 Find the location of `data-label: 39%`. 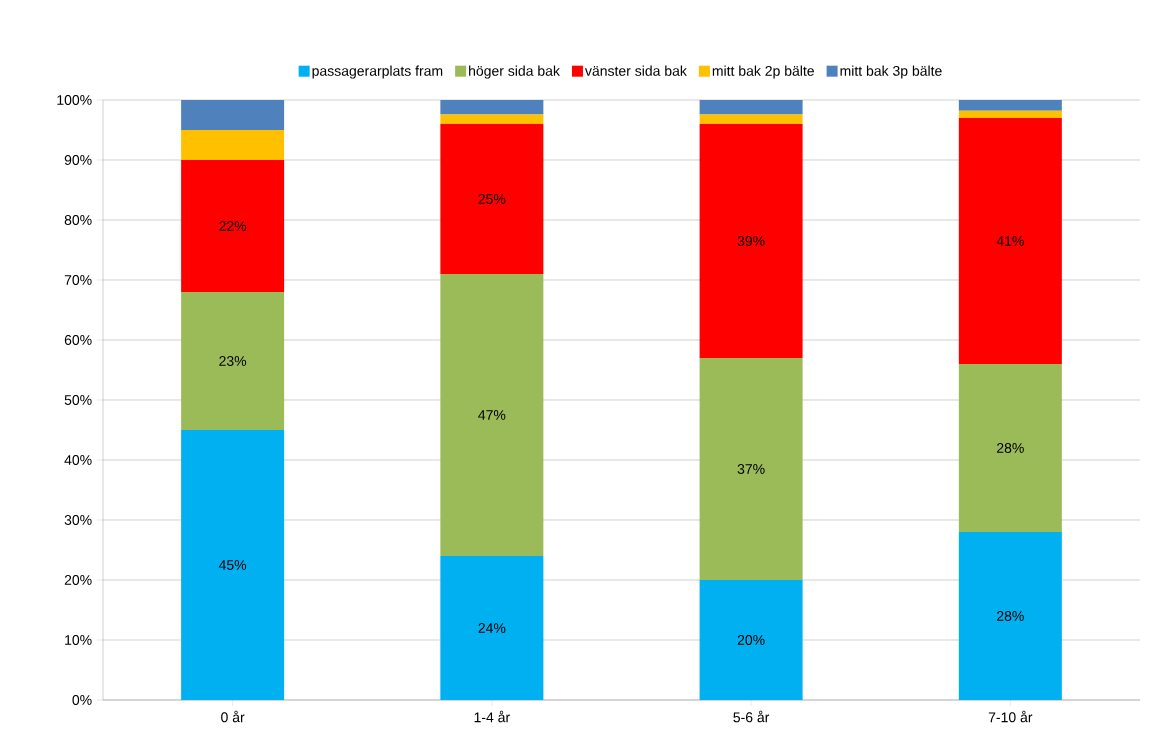

data-label: 39% is located at coordinates (751, 241).